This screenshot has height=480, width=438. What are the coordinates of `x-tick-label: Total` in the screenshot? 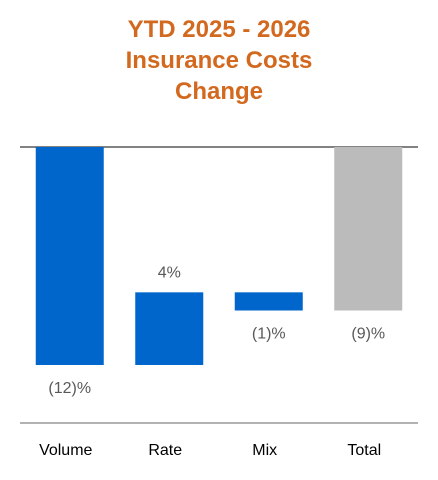 It's located at (364, 450).